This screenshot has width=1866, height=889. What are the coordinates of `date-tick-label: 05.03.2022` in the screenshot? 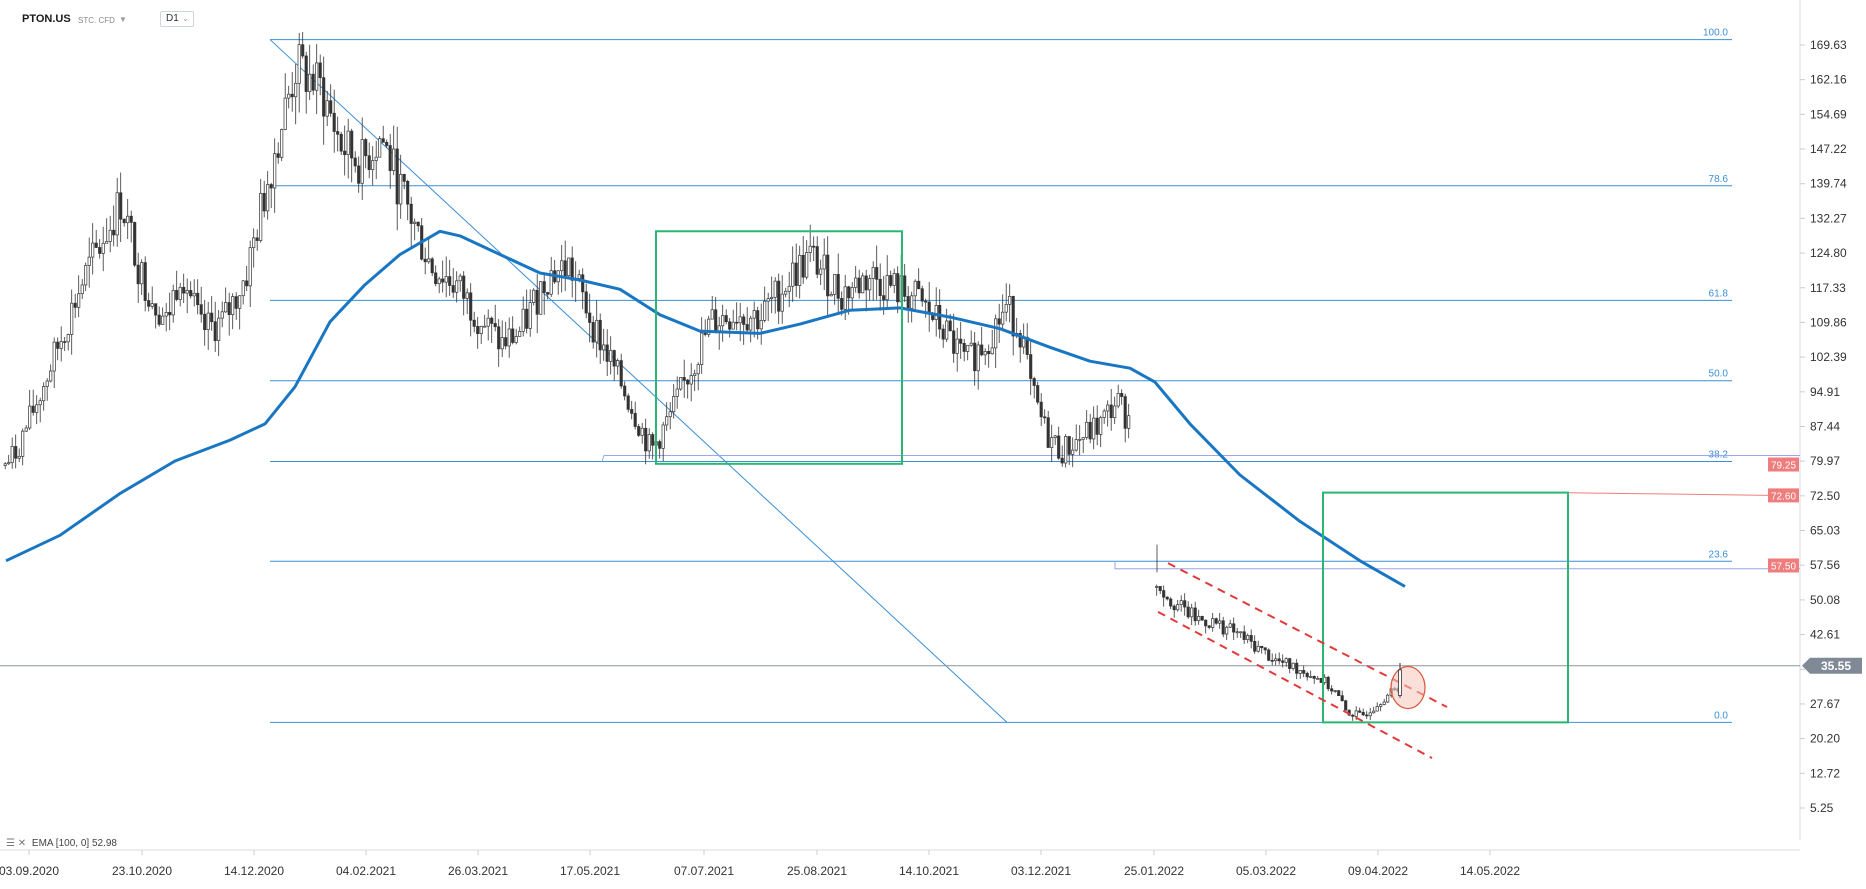 It's located at (1266, 871).